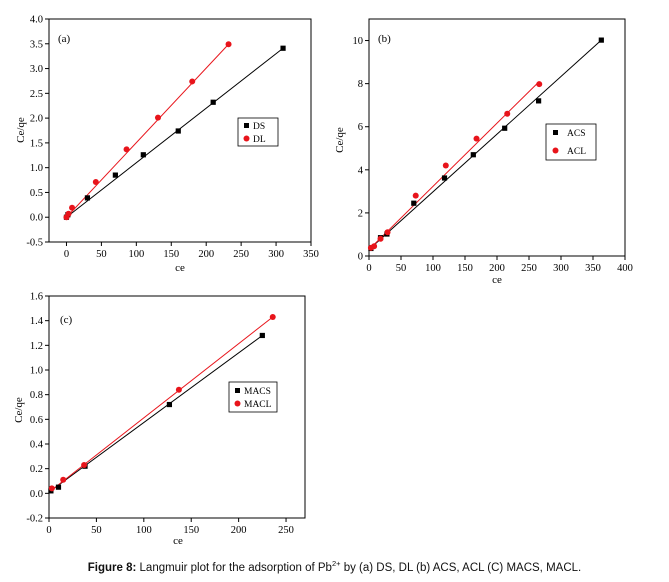 Image resolution: width=669 pixels, height=582 pixels. Describe the element at coordinates (259, 140) in the screenshot. I see `legend-label-dl: DL` at that location.